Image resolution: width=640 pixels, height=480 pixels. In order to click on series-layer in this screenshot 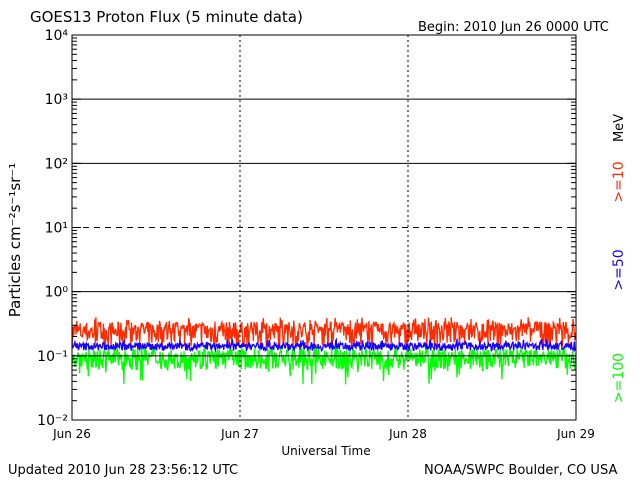, I will do `click(324, 351)`.